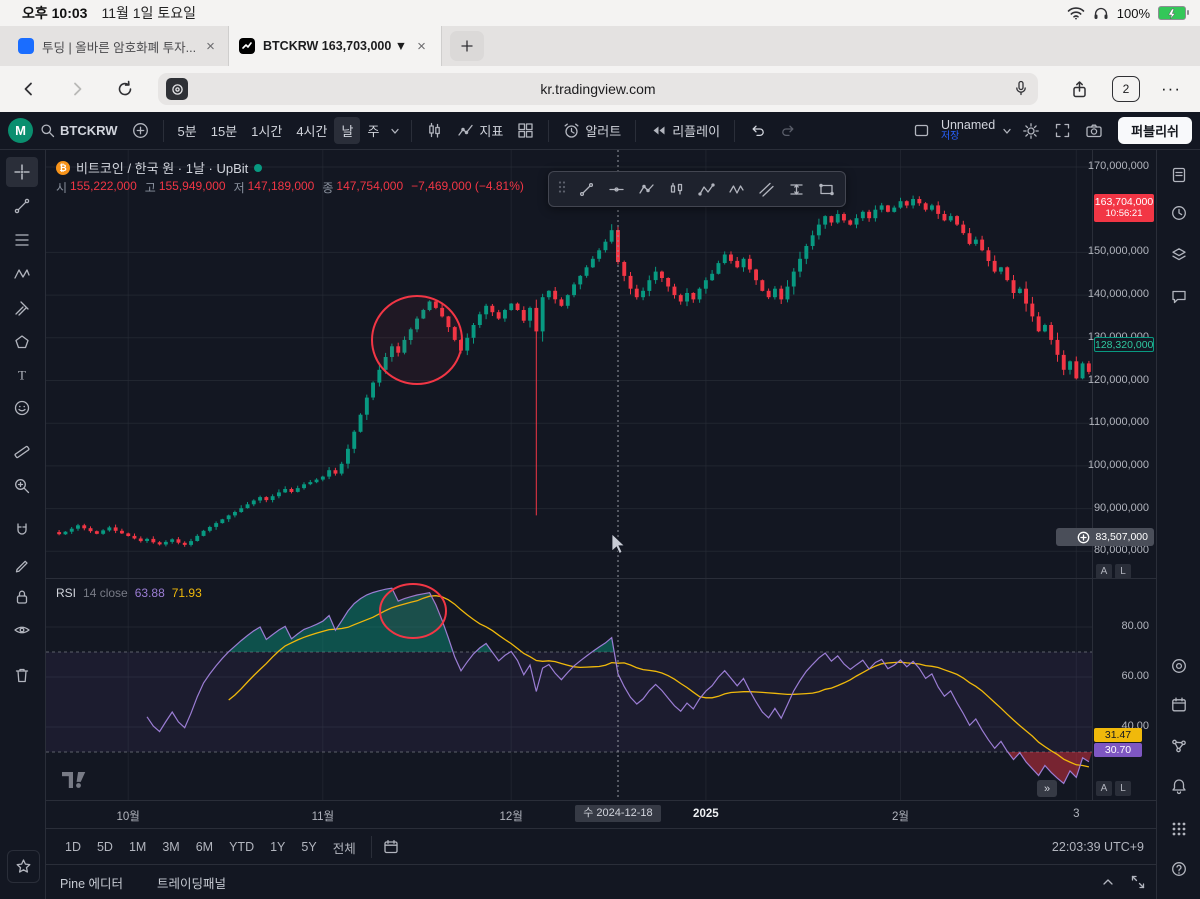 The image size is (1200, 899). I want to click on measure-tool, so click(22, 452).